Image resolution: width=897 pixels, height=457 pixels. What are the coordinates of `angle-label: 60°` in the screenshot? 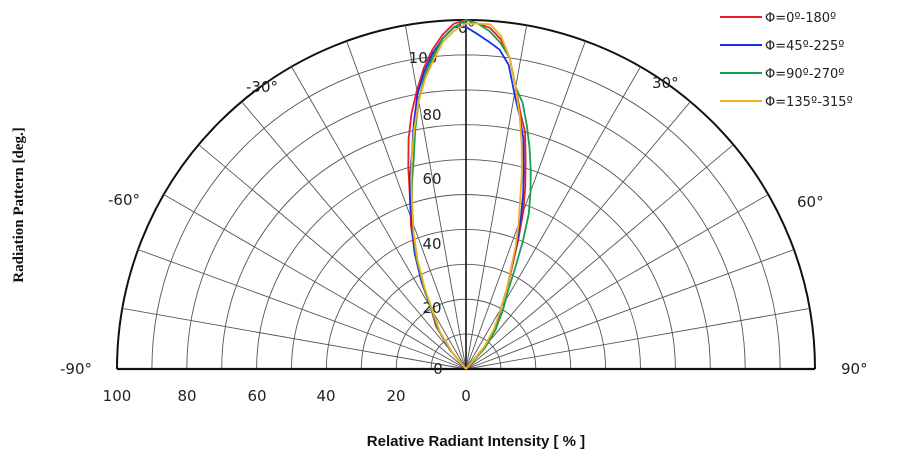 It's located at (810, 202).